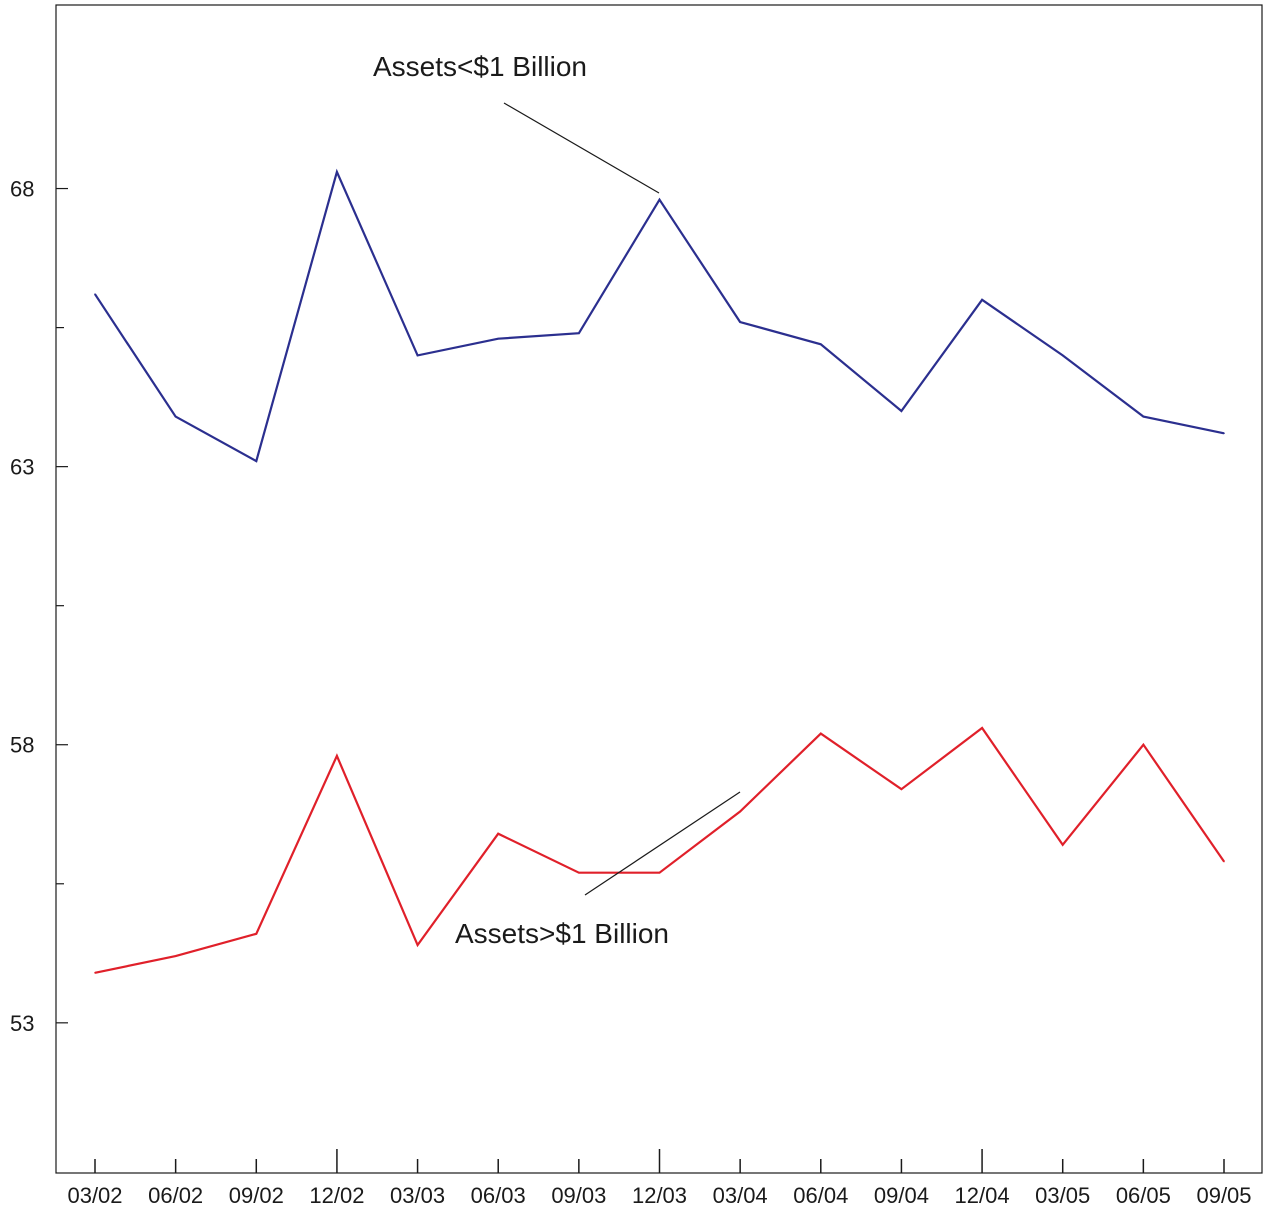 The height and width of the screenshot is (1215, 1269). Describe the element at coordinates (562, 933) in the screenshot. I see `annotation-lower: Assets>$1 Billion` at that location.